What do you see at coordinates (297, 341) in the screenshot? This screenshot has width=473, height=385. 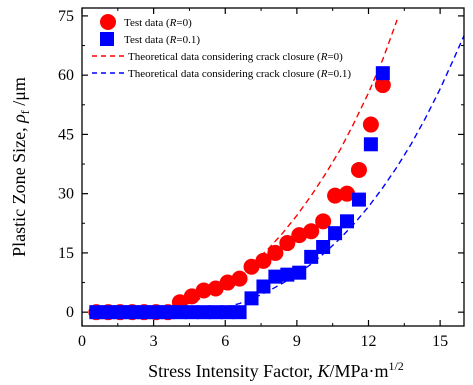 I see `x-tick-label-3: 9` at bounding box center [297, 341].